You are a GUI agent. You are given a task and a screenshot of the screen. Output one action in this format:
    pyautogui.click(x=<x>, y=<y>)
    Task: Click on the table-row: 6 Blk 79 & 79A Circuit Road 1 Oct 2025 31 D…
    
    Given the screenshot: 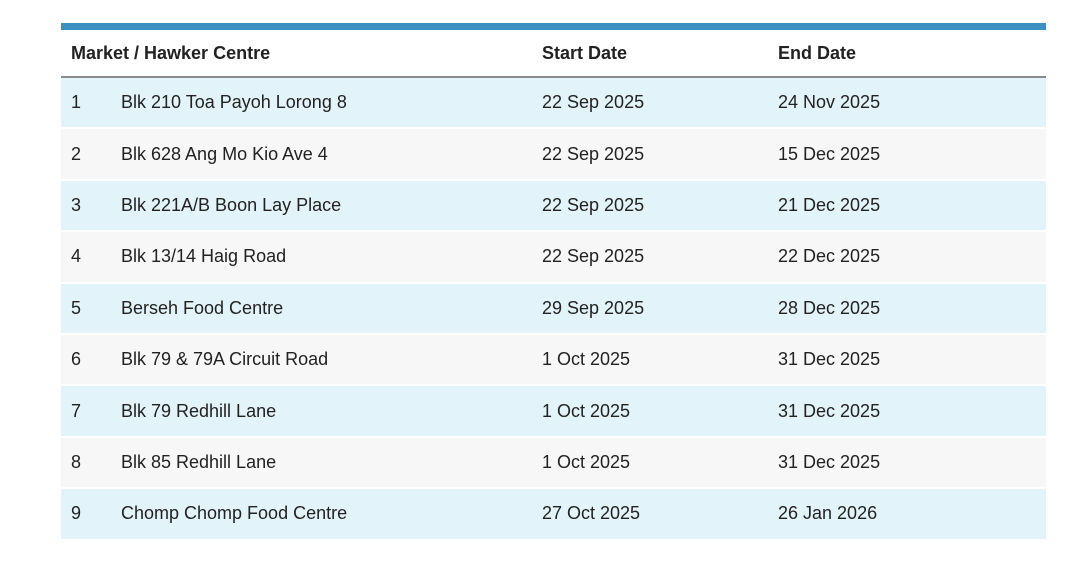 What is the action you would take?
    pyautogui.click(x=553, y=360)
    